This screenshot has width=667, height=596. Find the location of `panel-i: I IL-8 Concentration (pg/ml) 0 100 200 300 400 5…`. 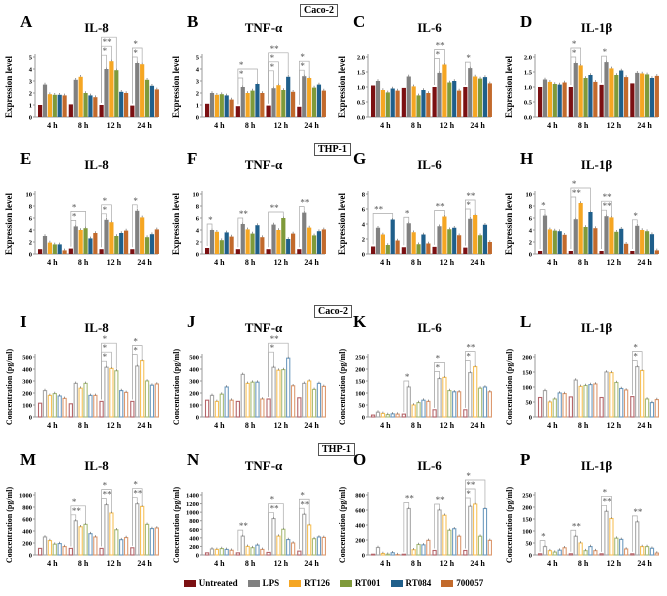

panel-i: I IL-8 Concentration (pg/ml) 0 100 200 300 400 5… is located at coordinates (83, 370).